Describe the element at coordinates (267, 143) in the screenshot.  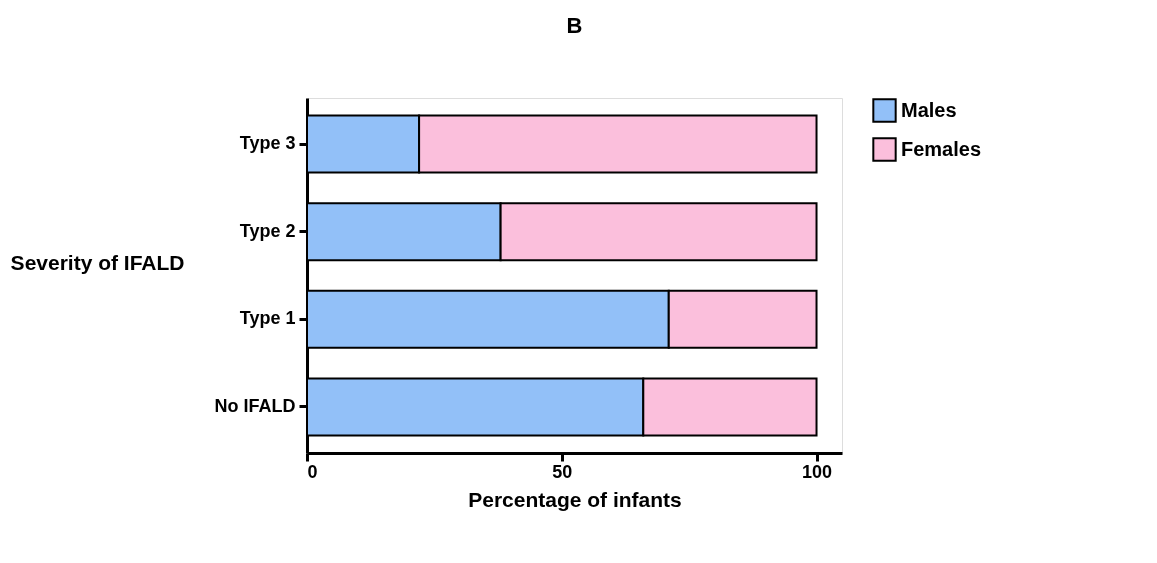
I see `y-tick-label: Type 3` at that location.